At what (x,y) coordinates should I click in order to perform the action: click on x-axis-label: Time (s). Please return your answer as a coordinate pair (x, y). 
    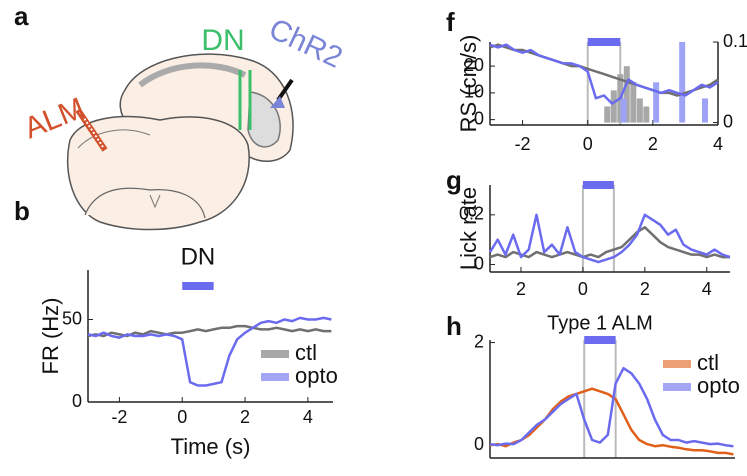
    Looking at the image, I should click on (211, 446).